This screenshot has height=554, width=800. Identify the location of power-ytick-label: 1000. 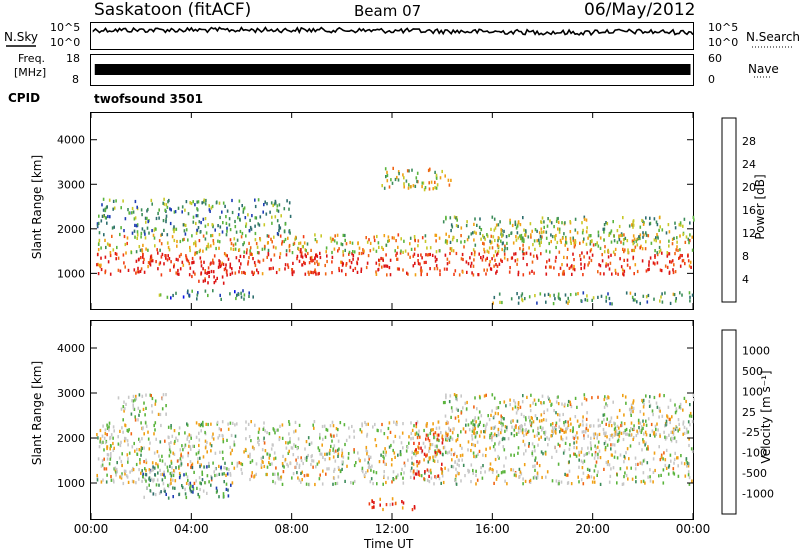
(71, 273).